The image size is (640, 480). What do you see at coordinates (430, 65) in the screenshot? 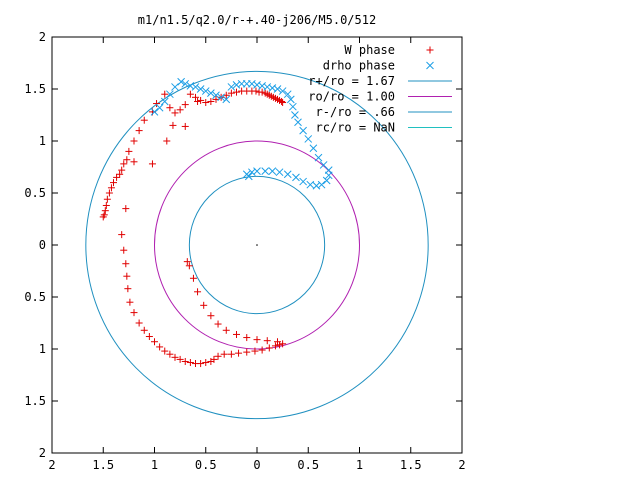
I see `legend-marker` at bounding box center [430, 65].